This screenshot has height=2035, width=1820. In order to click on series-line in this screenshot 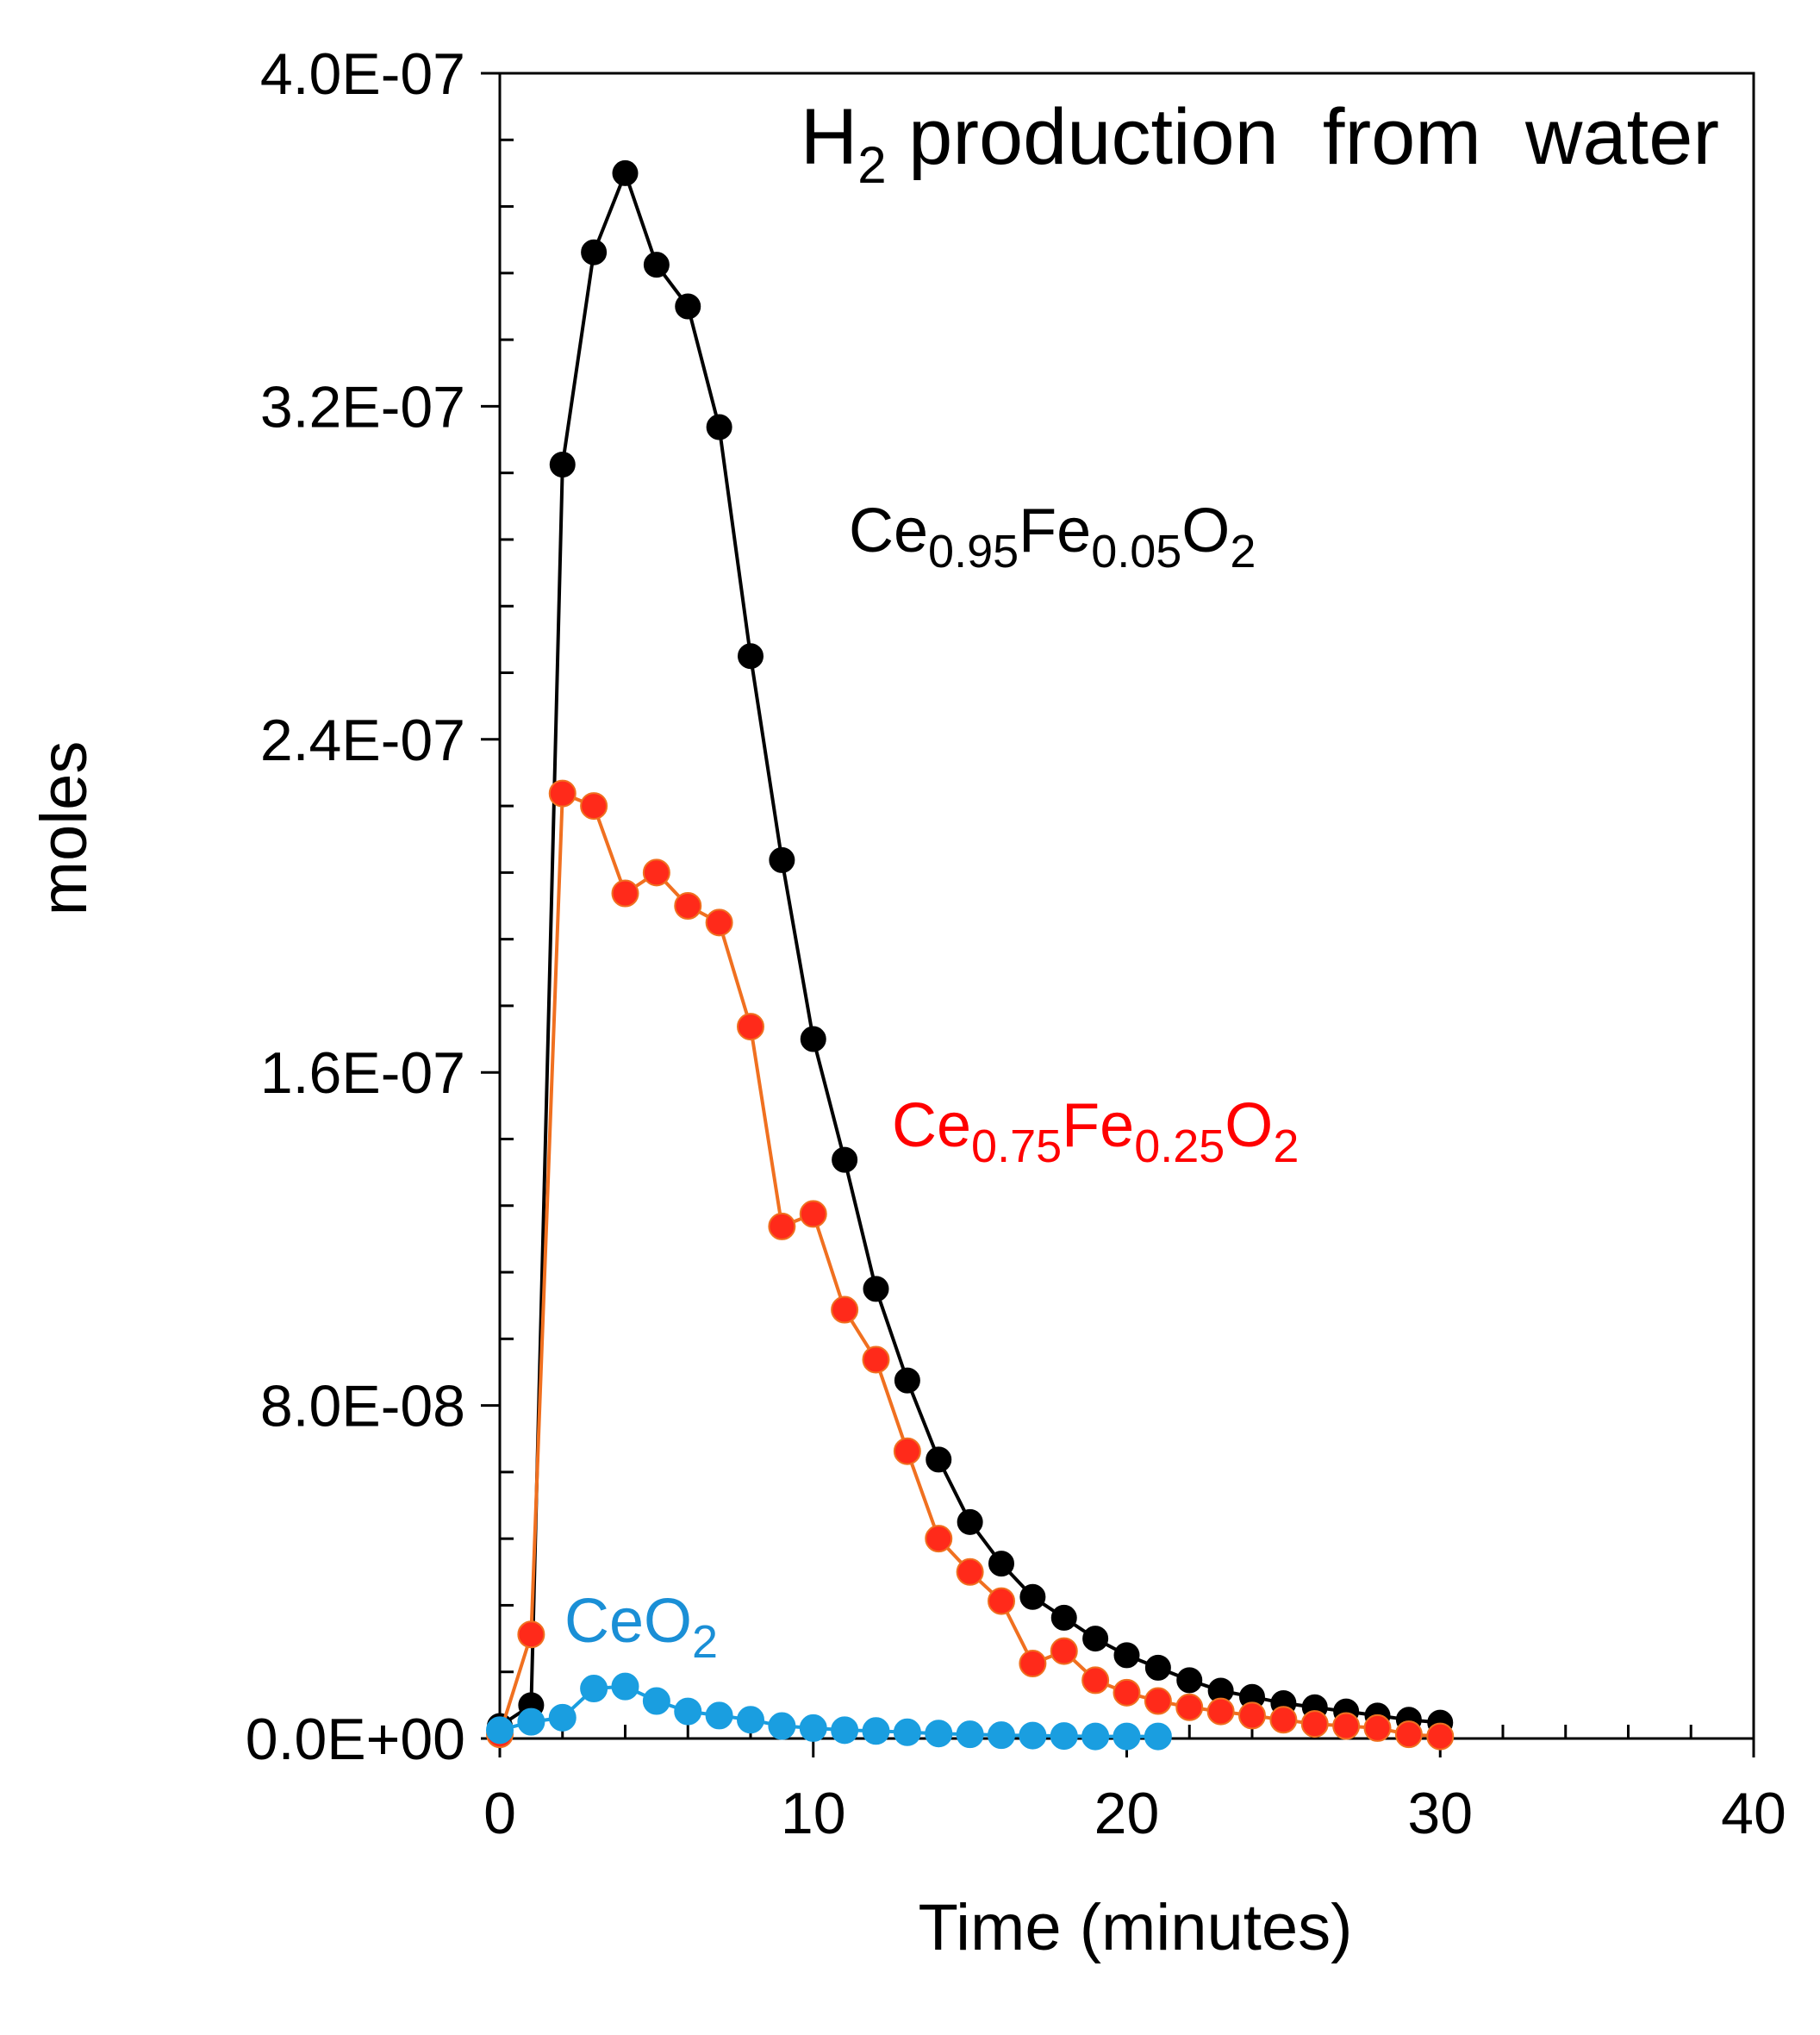, I will do `click(828, 1711)`.